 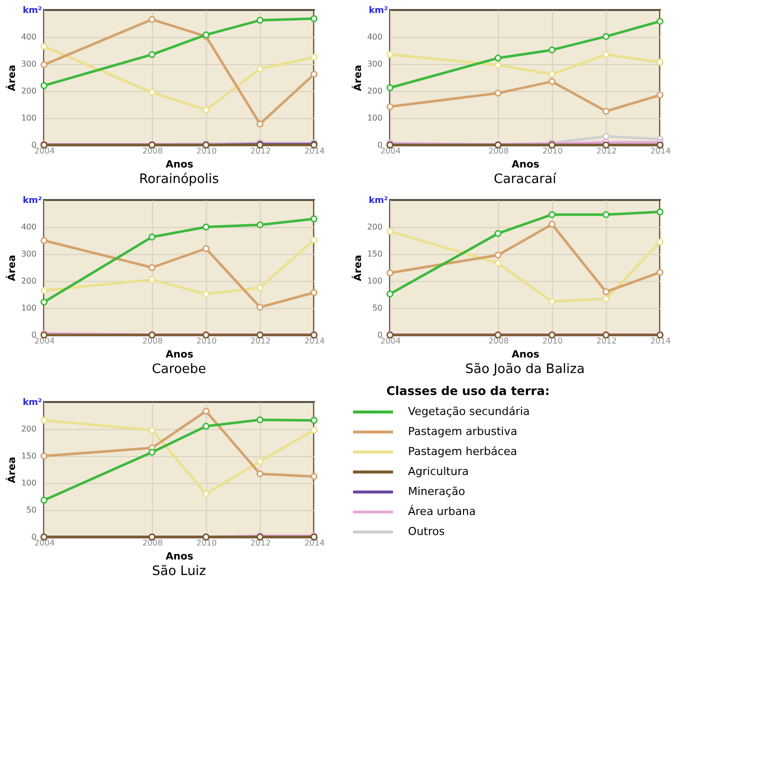 What do you see at coordinates (442, 511) in the screenshot?
I see `legend-label: Área urbana` at bounding box center [442, 511].